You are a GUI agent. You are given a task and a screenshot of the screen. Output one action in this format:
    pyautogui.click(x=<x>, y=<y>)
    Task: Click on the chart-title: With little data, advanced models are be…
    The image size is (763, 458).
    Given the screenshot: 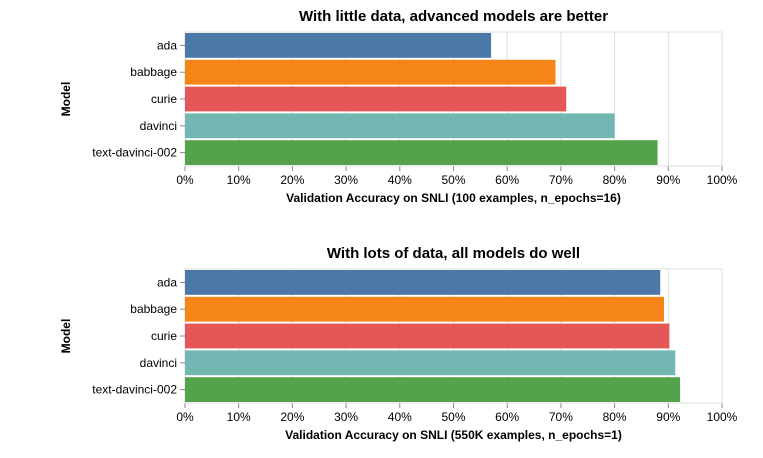 What is the action you would take?
    pyautogui.click(x=453, y=16)
    